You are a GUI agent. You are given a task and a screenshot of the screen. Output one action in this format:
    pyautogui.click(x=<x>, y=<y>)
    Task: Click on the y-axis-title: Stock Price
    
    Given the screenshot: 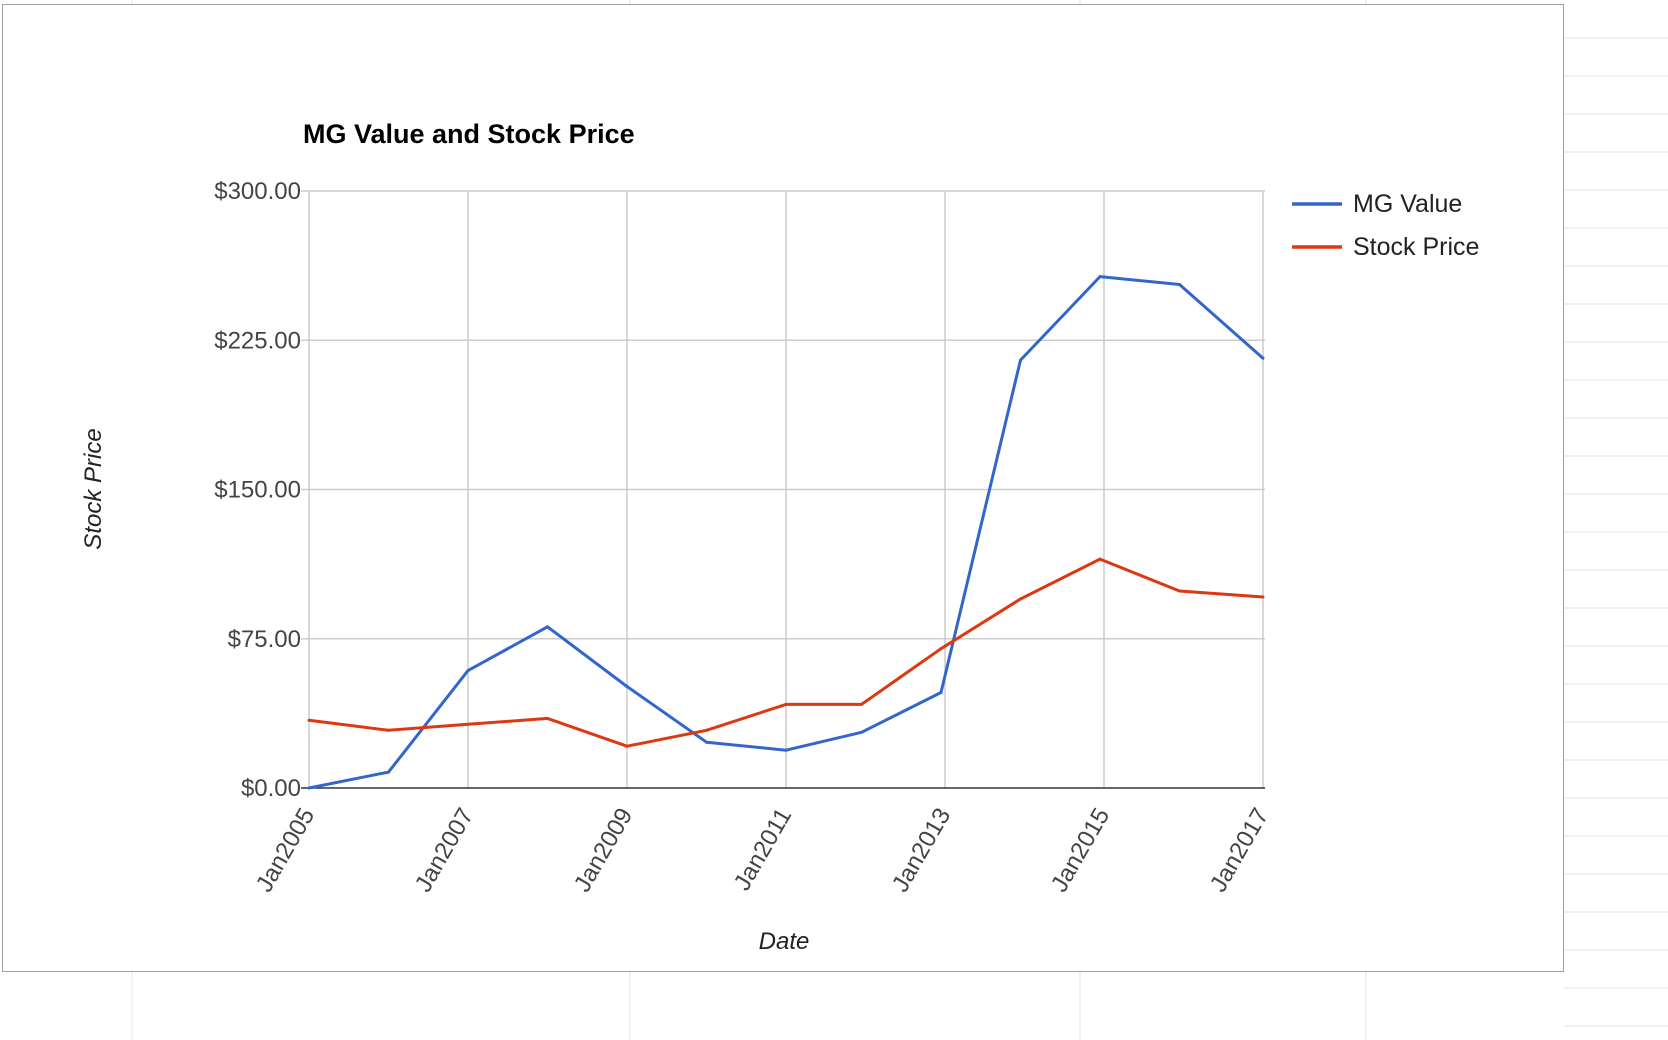 What is the action you would take?
    pyautogui.click(x=93, y=488)
    